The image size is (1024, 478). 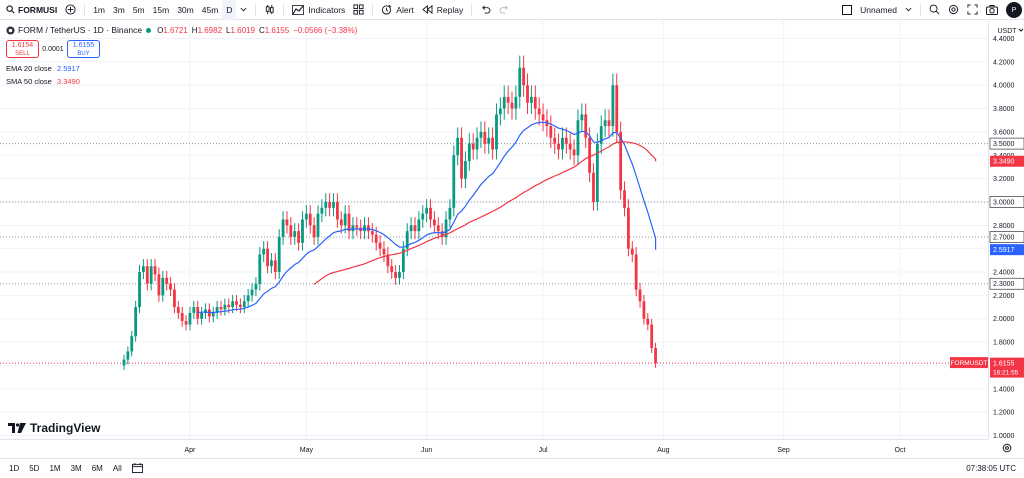 I want to click on buy-button: 1.6155 BUY, so click(x=83, y=49).